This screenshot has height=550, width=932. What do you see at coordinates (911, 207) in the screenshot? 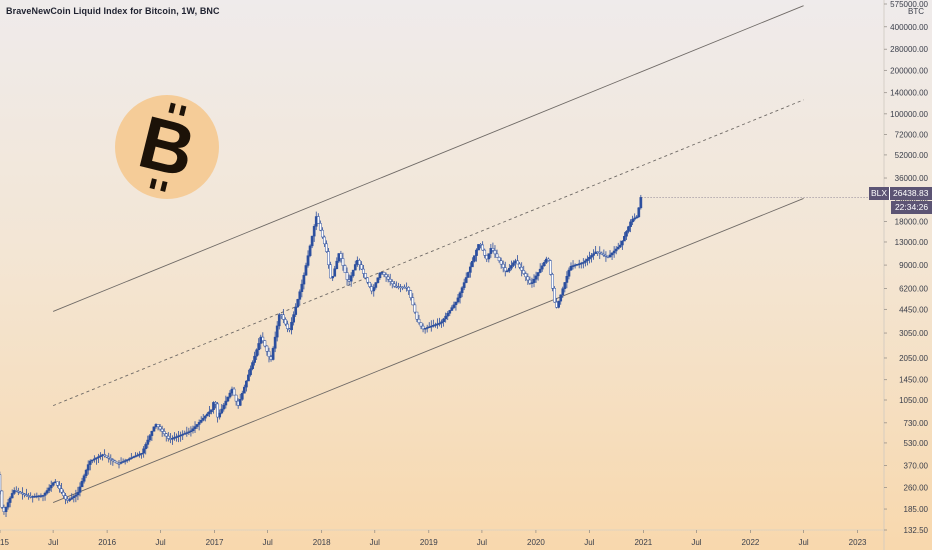
I see `bar-countdown: 22:34:26` at bounding box center [911, 207].